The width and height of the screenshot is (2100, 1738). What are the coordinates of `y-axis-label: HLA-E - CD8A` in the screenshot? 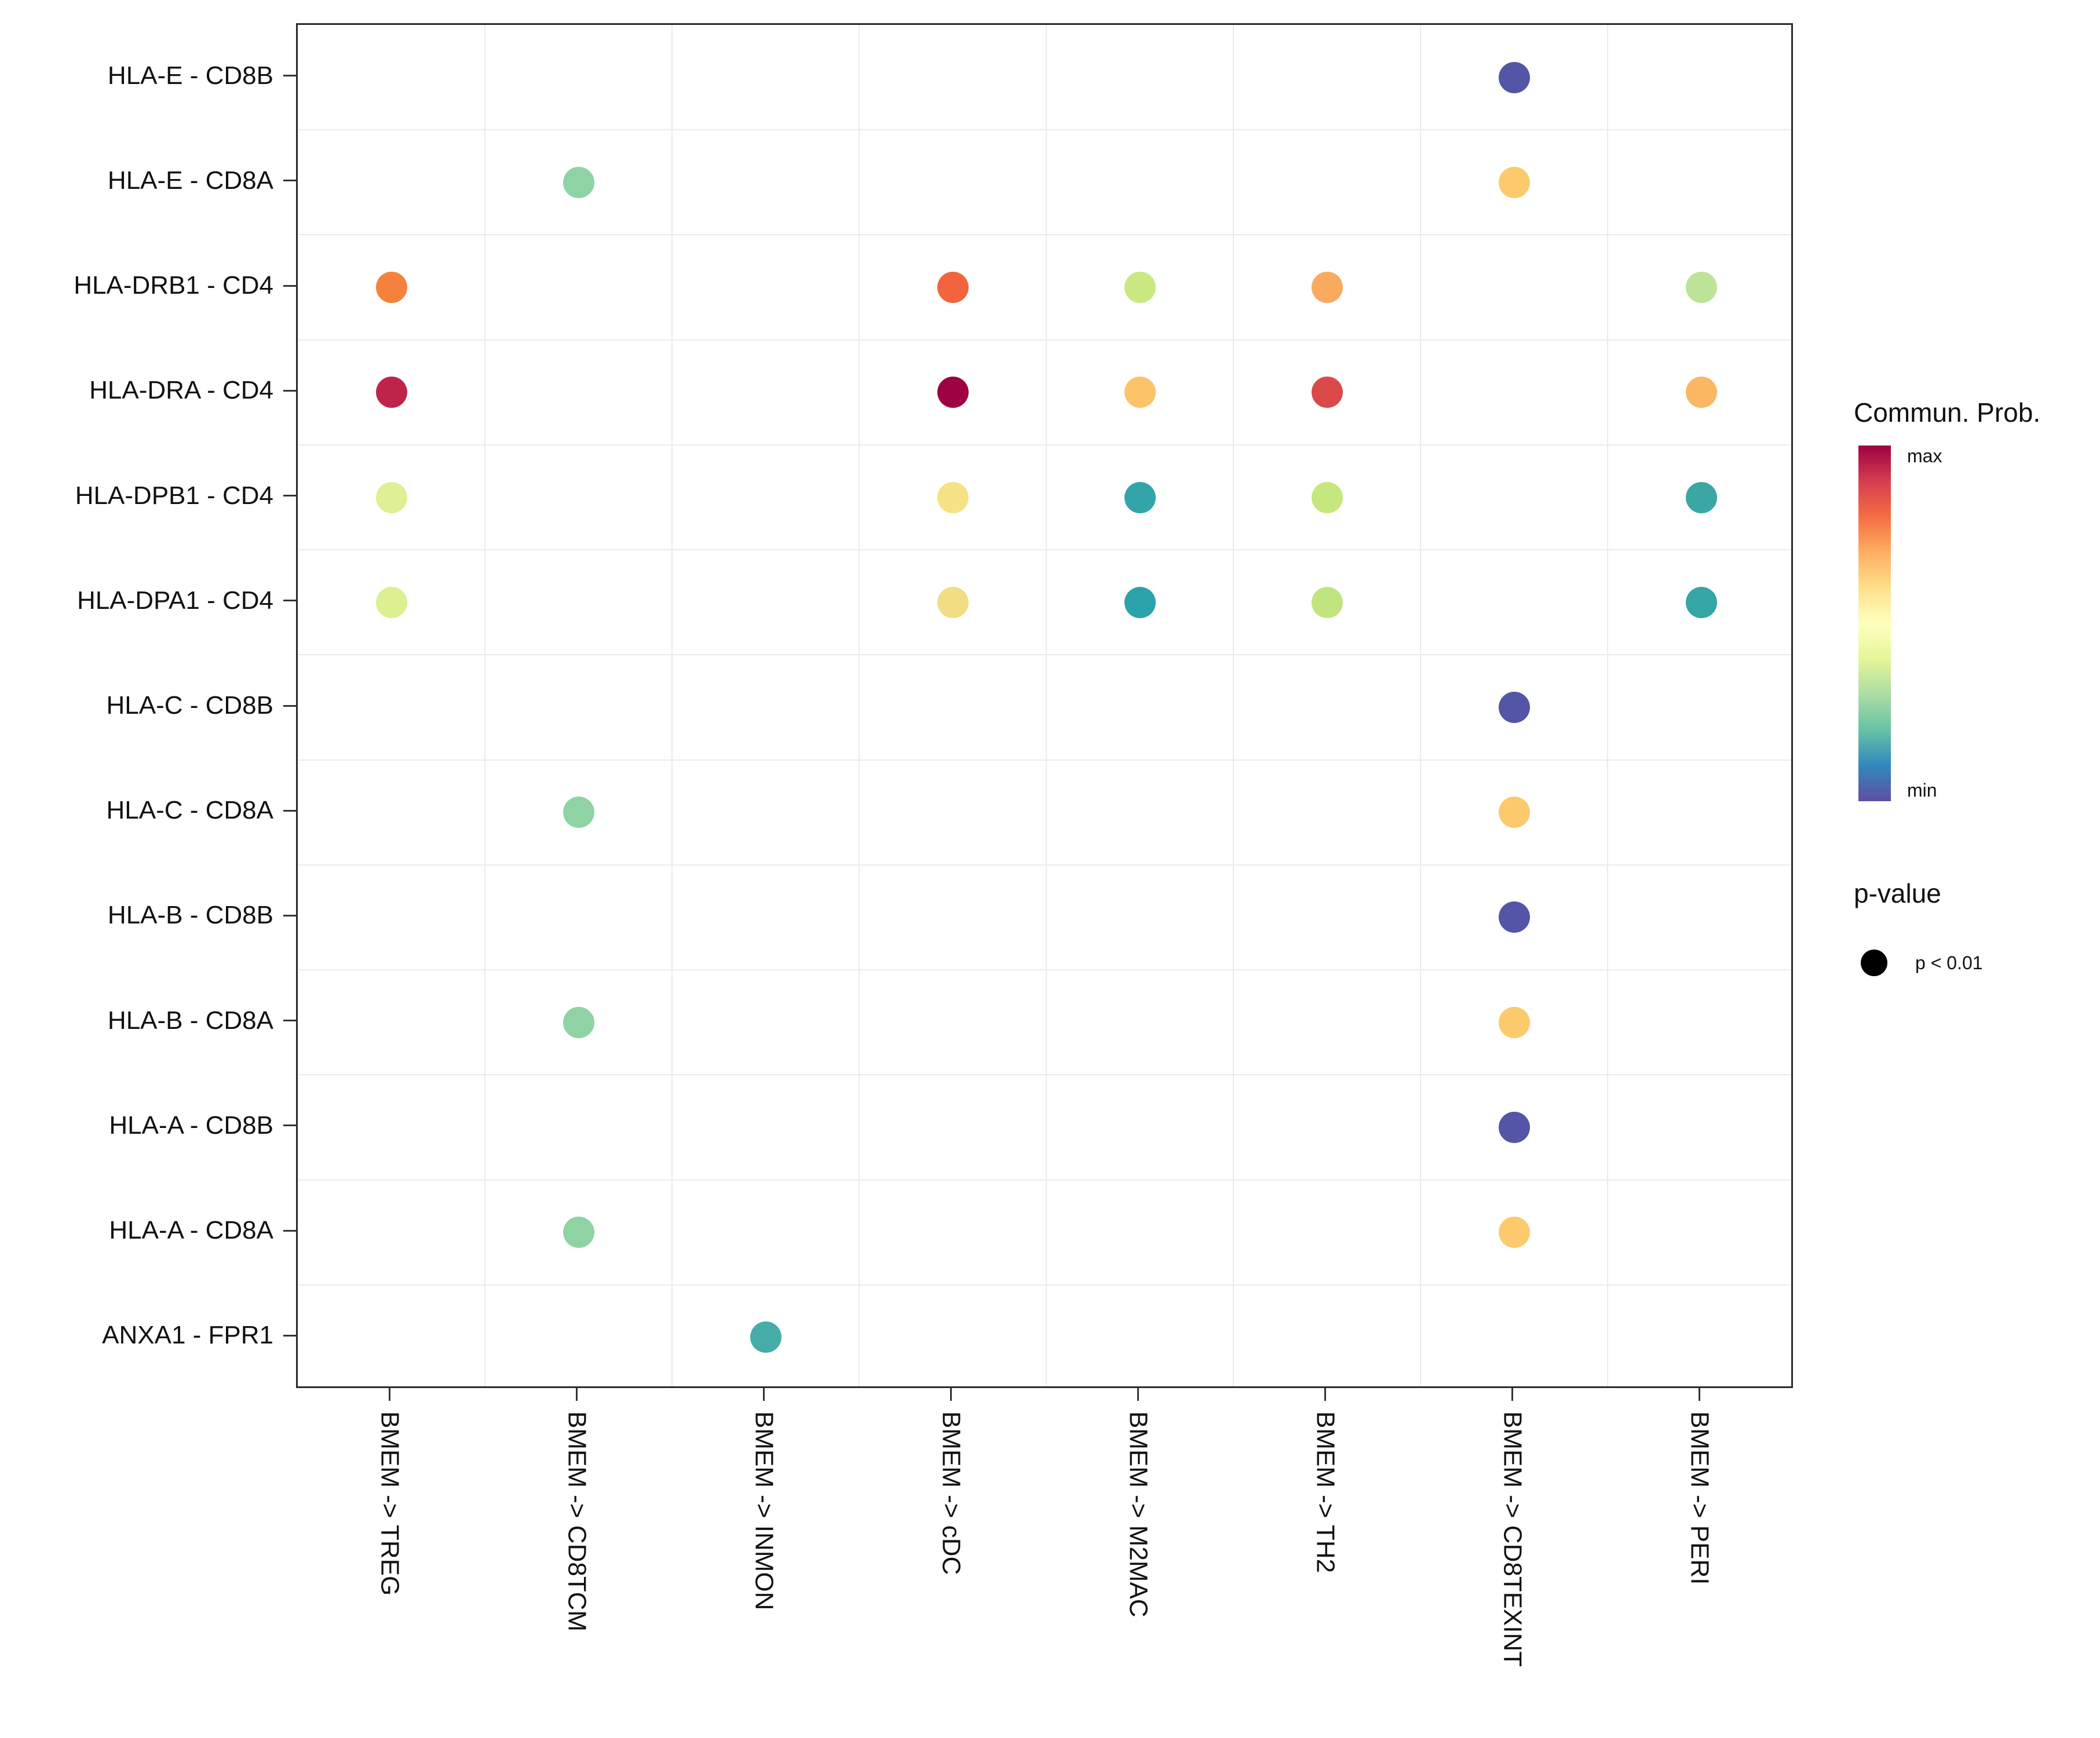 It's located at (190, 180).